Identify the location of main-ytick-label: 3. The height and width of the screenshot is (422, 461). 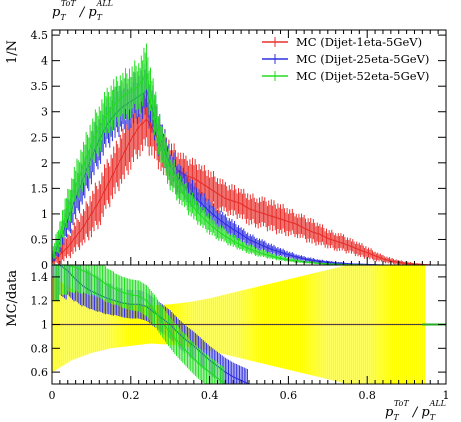
(44, 112).